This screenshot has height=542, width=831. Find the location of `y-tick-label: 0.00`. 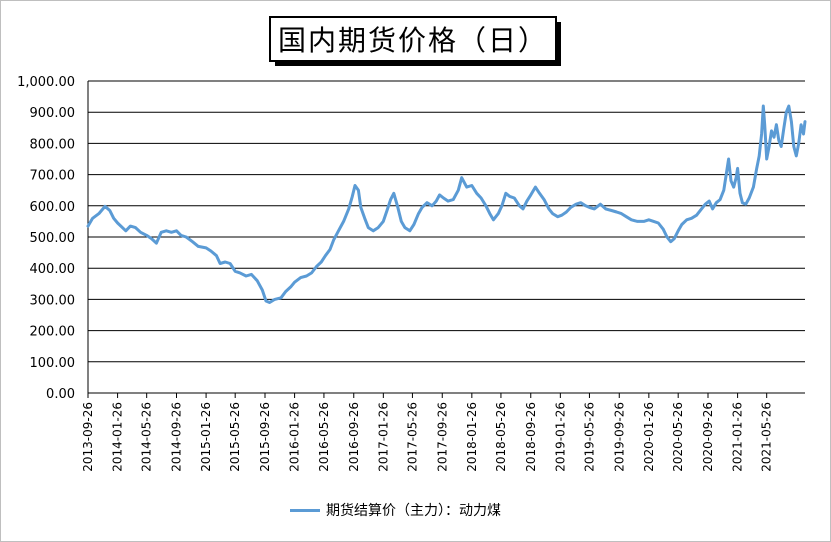

y-tick-label: 0.00 is located at coordinates (60, 394).